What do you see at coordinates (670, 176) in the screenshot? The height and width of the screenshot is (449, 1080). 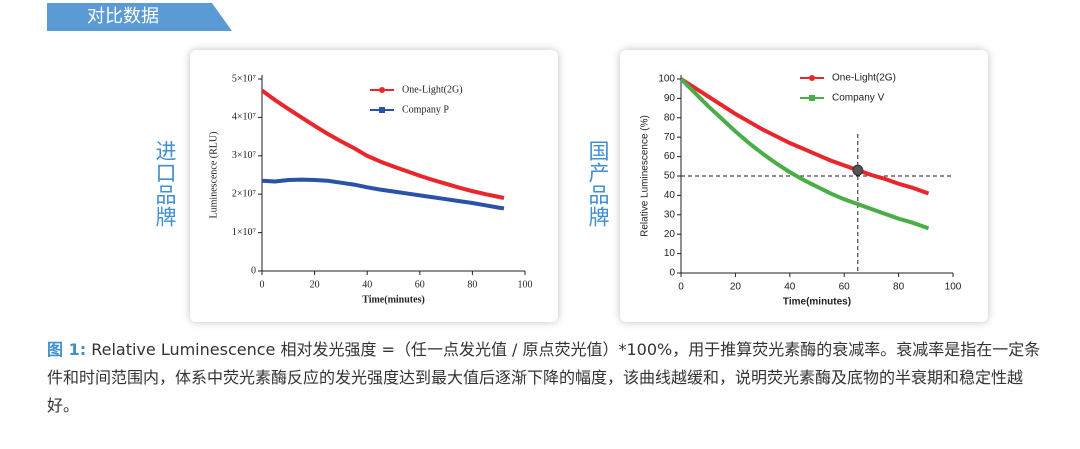 I see `y-tick-label: 50` at bounding box center [670, 176].